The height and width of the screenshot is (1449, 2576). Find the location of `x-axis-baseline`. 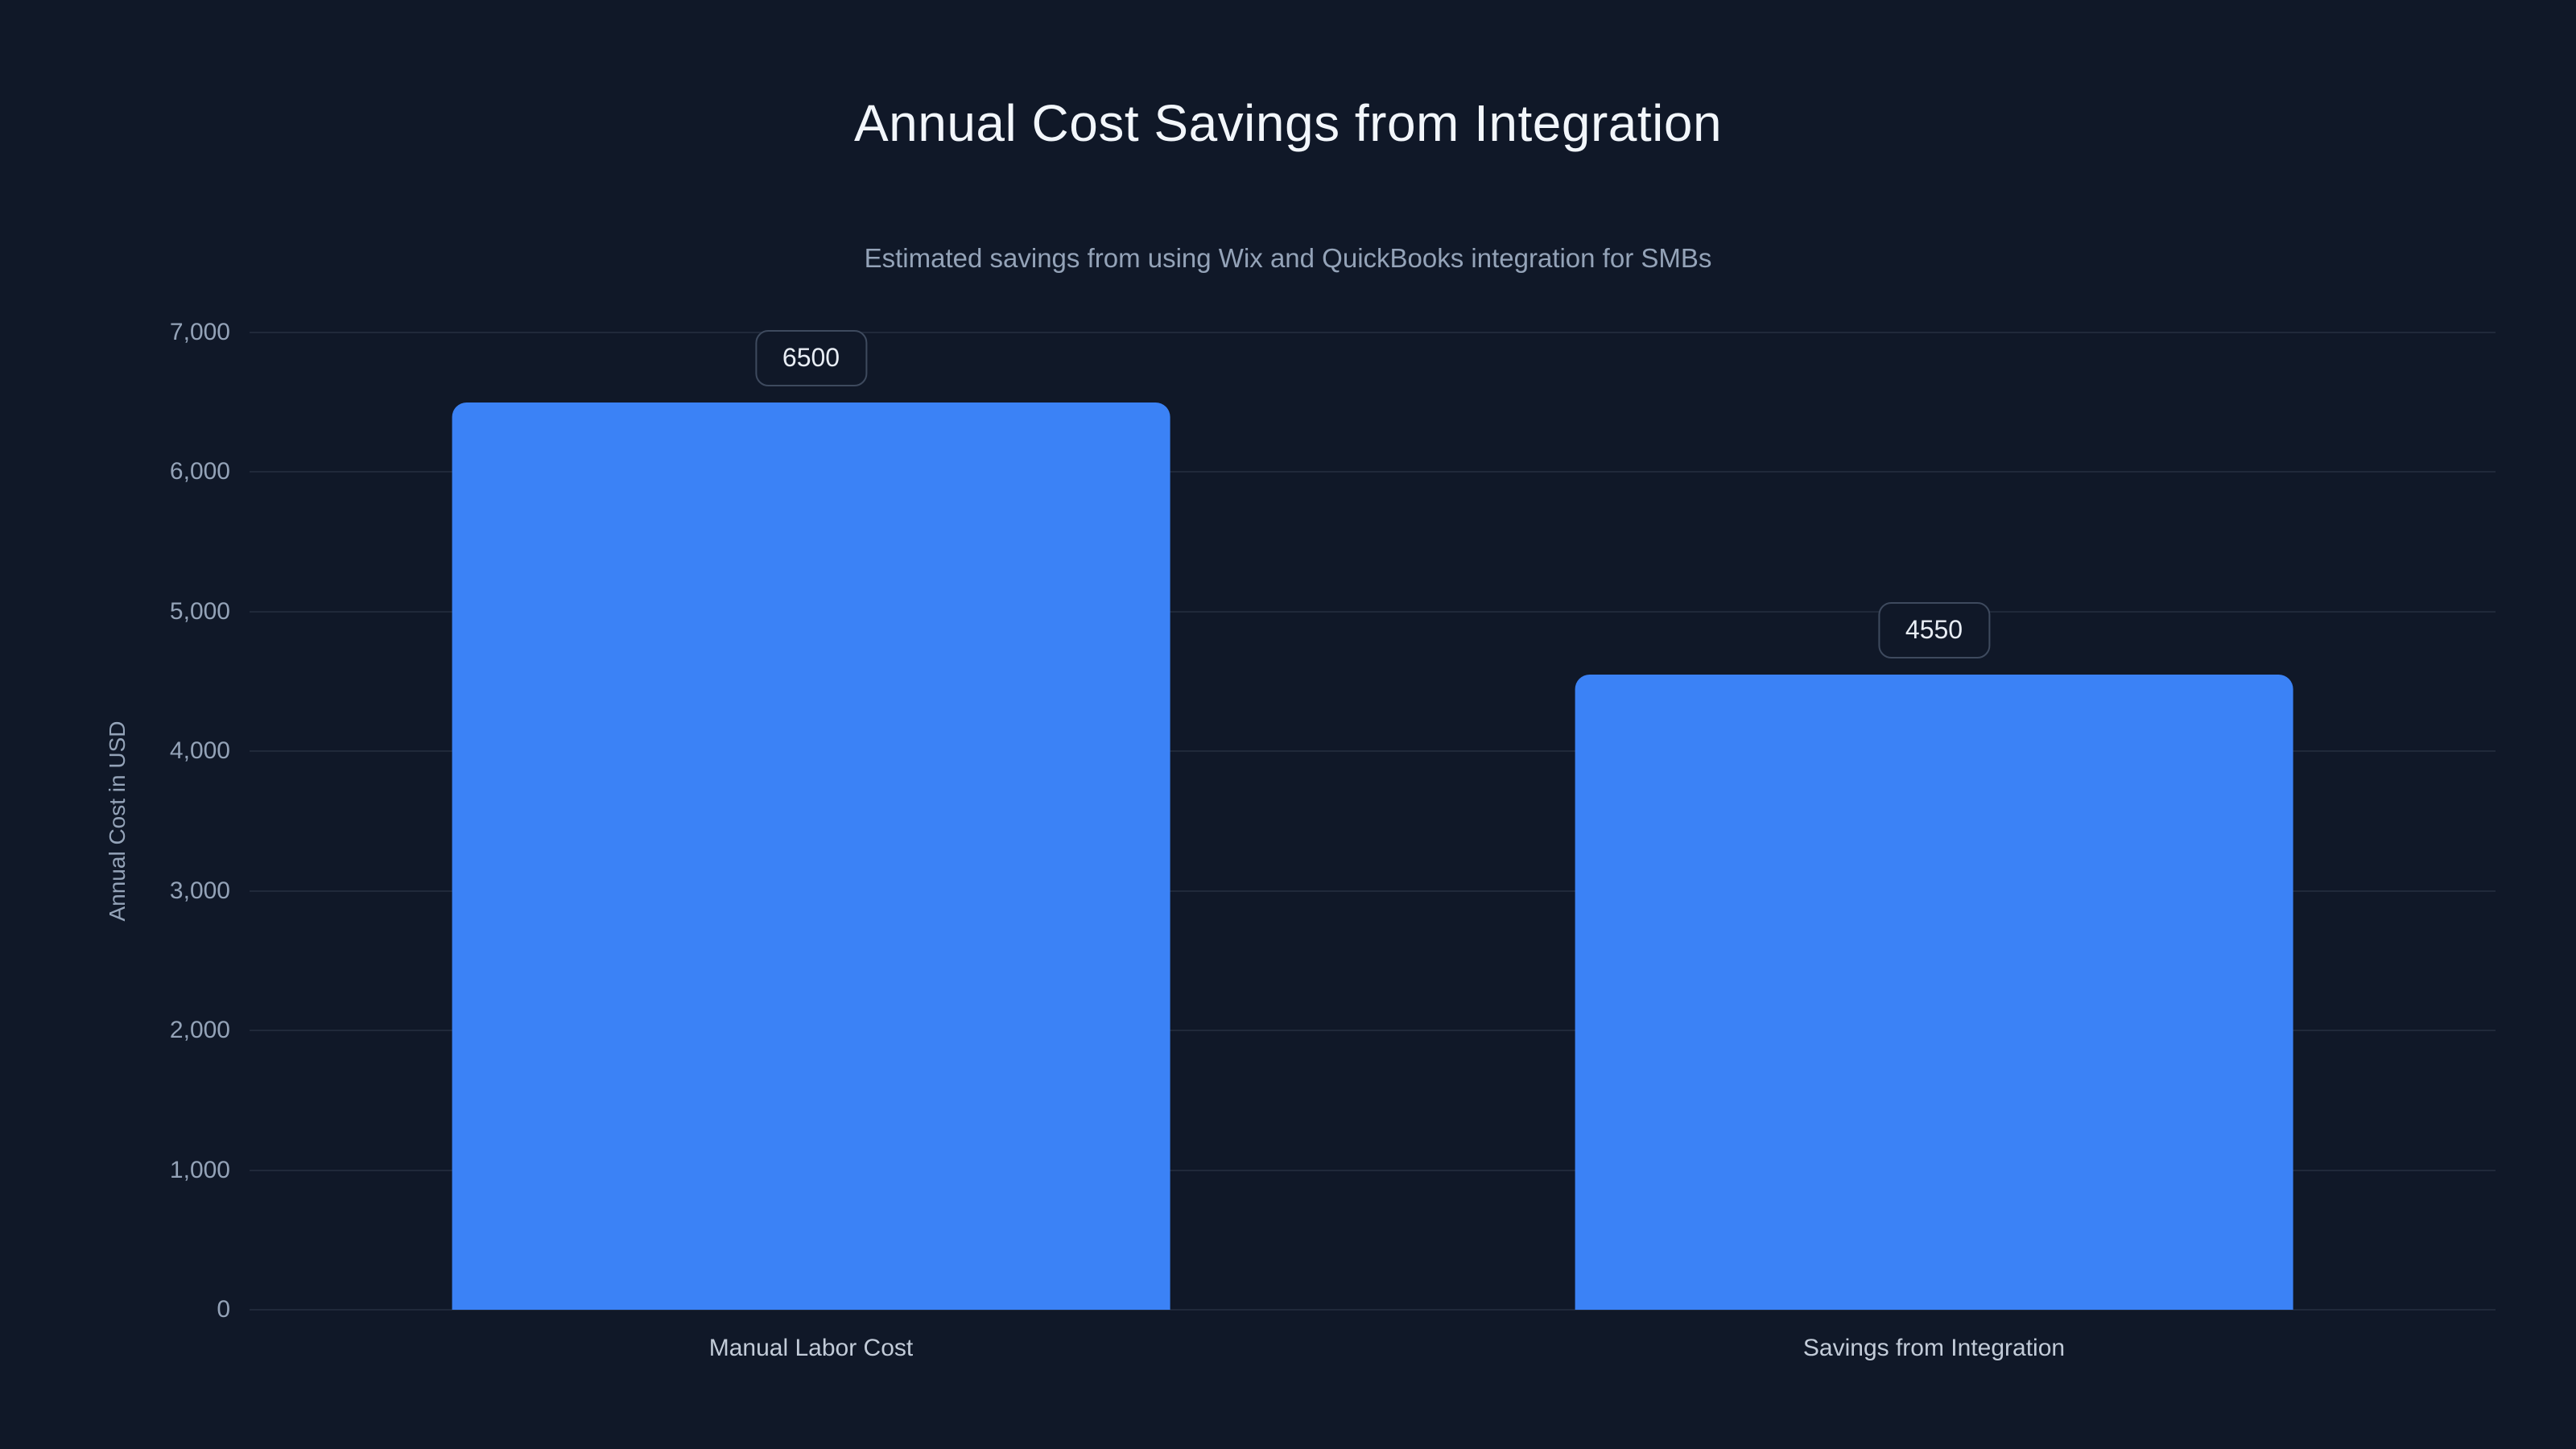

x-axis-baseline is located at coordinates (1373, 1310).